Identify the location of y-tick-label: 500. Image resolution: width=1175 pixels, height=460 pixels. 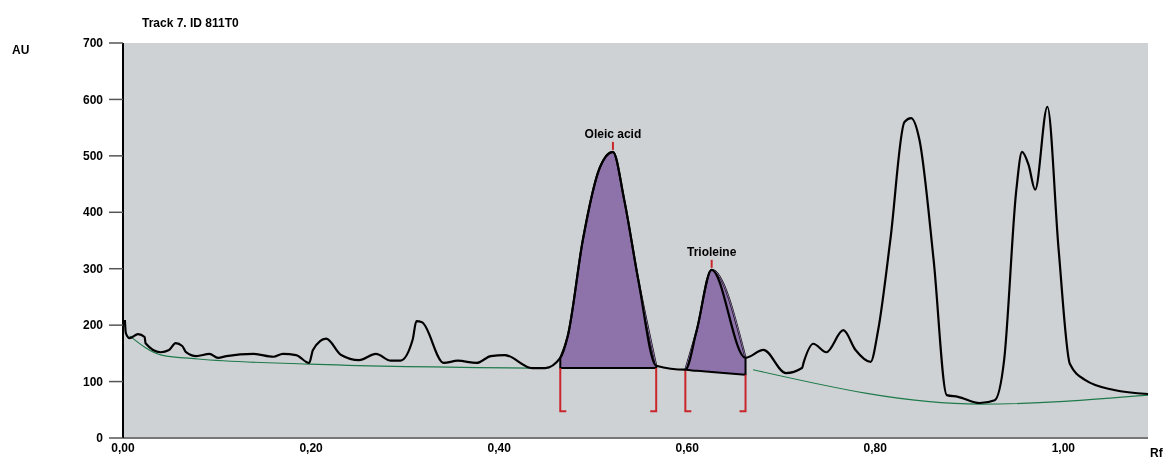
(93, 156).